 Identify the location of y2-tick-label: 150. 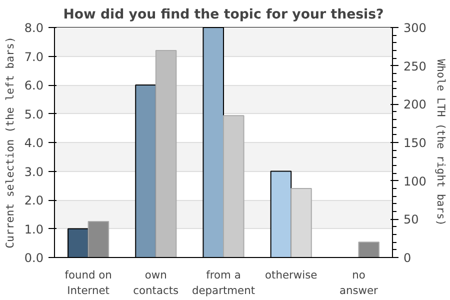
(415, 143).